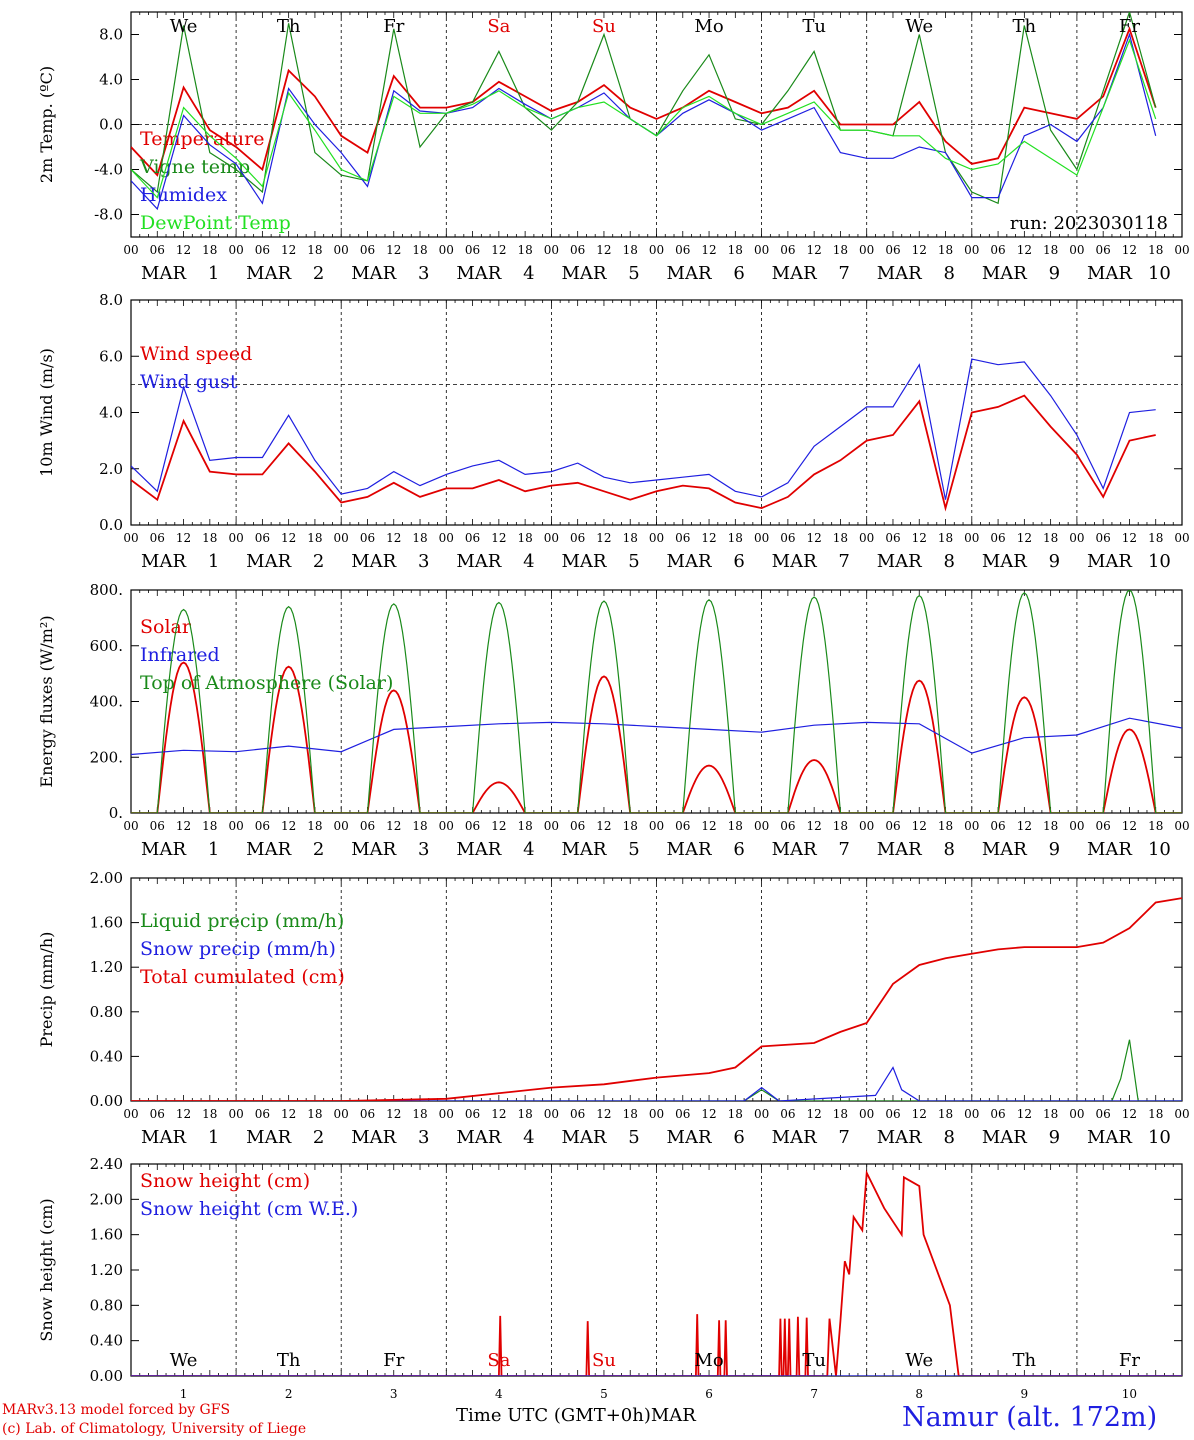  What do you see at coordinates (106, 1199) in the screenshot?
I see `y-tick-label: 2.00` at bounding box center [106, 1199].